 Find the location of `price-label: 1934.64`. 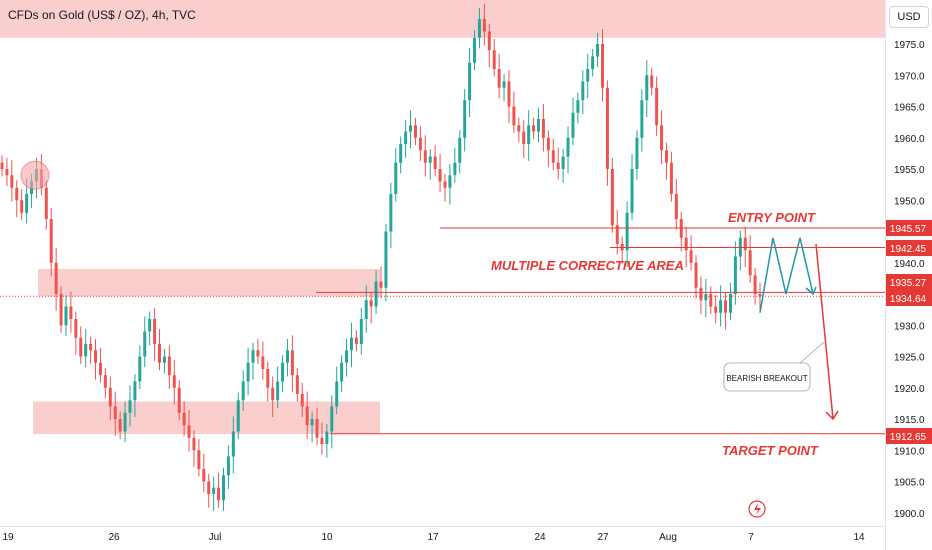

price-label: 1934.64 is located at coordinates (908, 299).